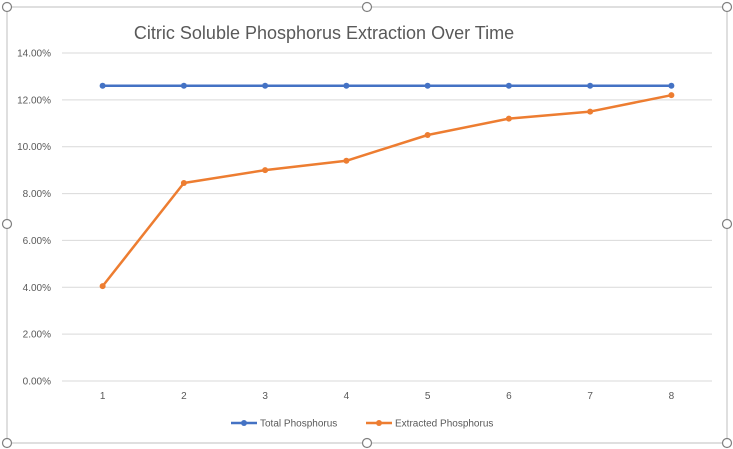 This screenshot has height=449, width=733. I want to click on y-tick-label: 12.00%, so click(34, 100).